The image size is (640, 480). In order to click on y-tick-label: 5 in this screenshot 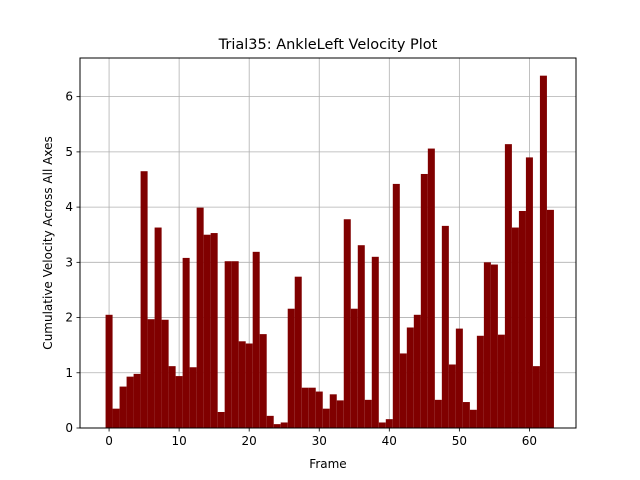, I will do `click(69, 152)`.